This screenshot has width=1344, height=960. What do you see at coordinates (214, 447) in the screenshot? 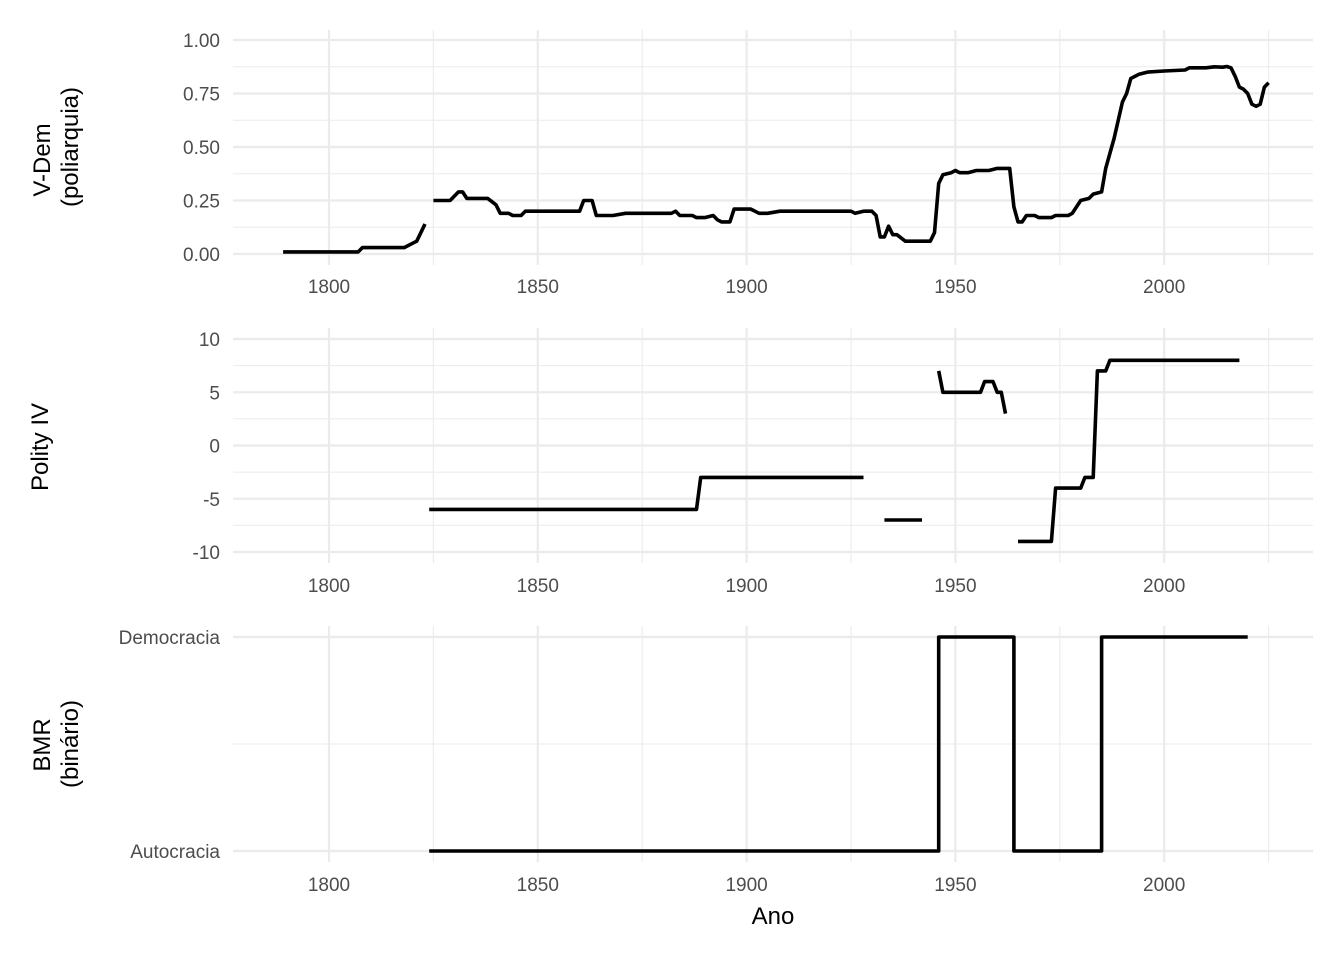
I see `y-tick-label: 0` at bounding box center [214, 447].